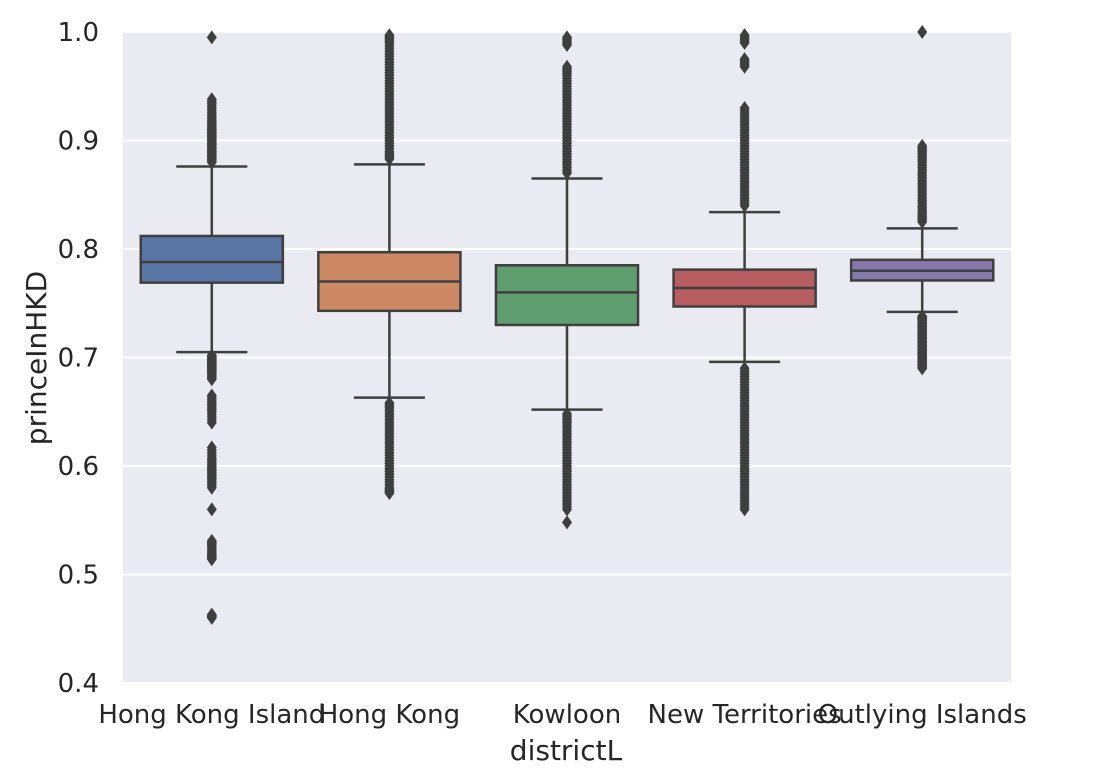  What do you see at coordinates (78, 142) in the screenshot?
I see `y-tick-label: 0.9` at bounding box center [78, 142].